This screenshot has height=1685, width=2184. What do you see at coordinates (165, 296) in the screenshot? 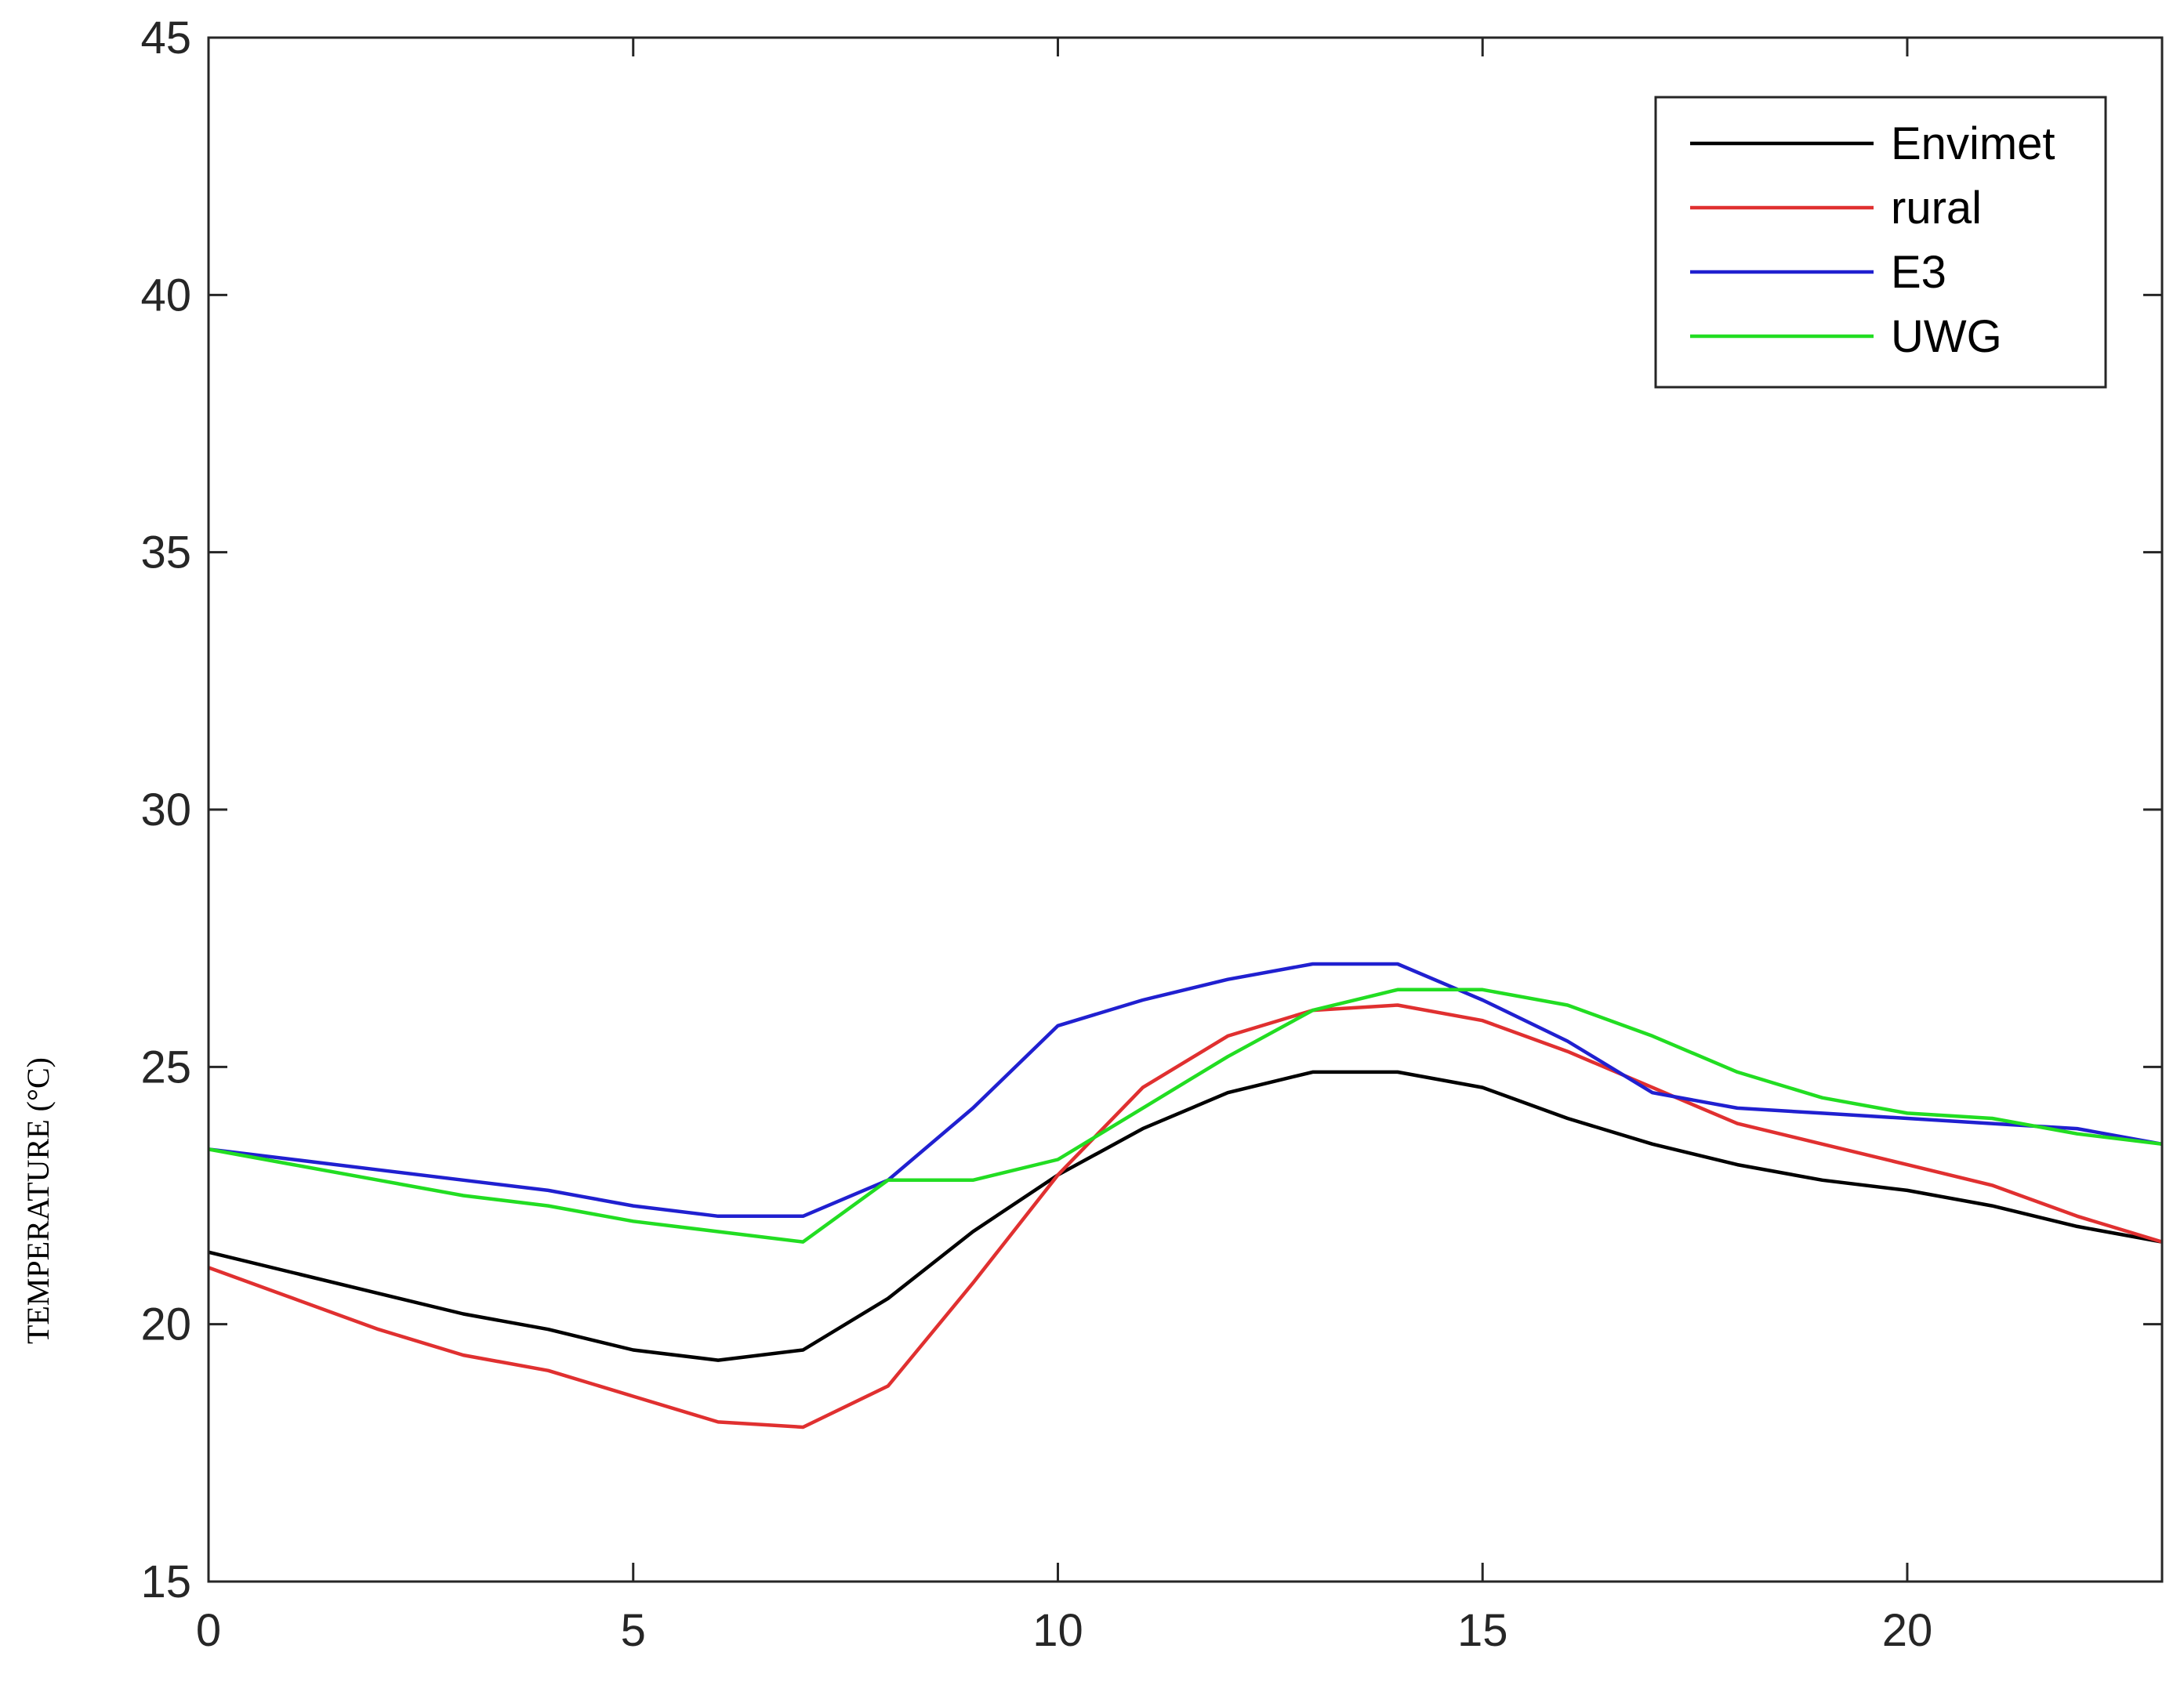
I see `y-tick-label: 40` at bounding box center [165, 296].